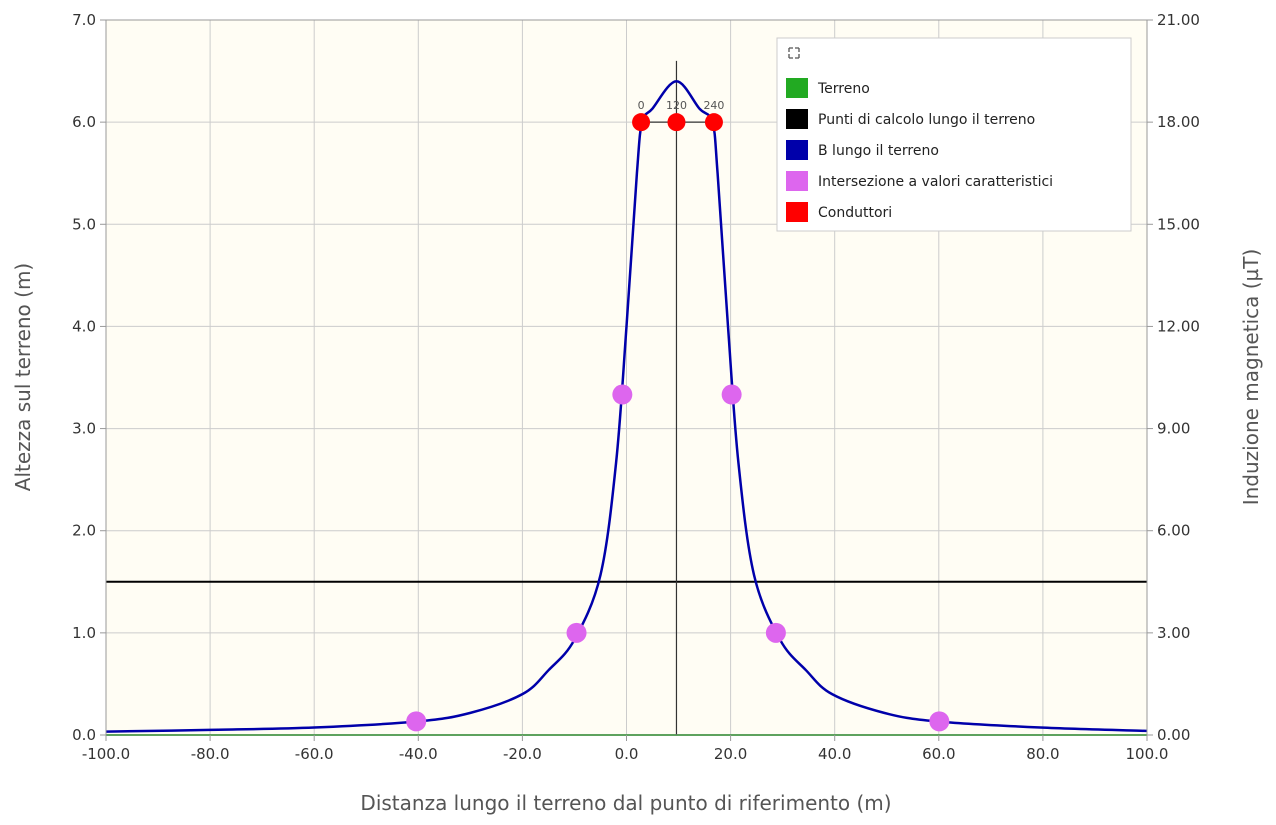 Image resolution: width=1276 pixels, height=825 pixels. Describe the element at coordinates (1178, 122) in the screenshot. I see `y-right-tick-label: 18.00` at that location.